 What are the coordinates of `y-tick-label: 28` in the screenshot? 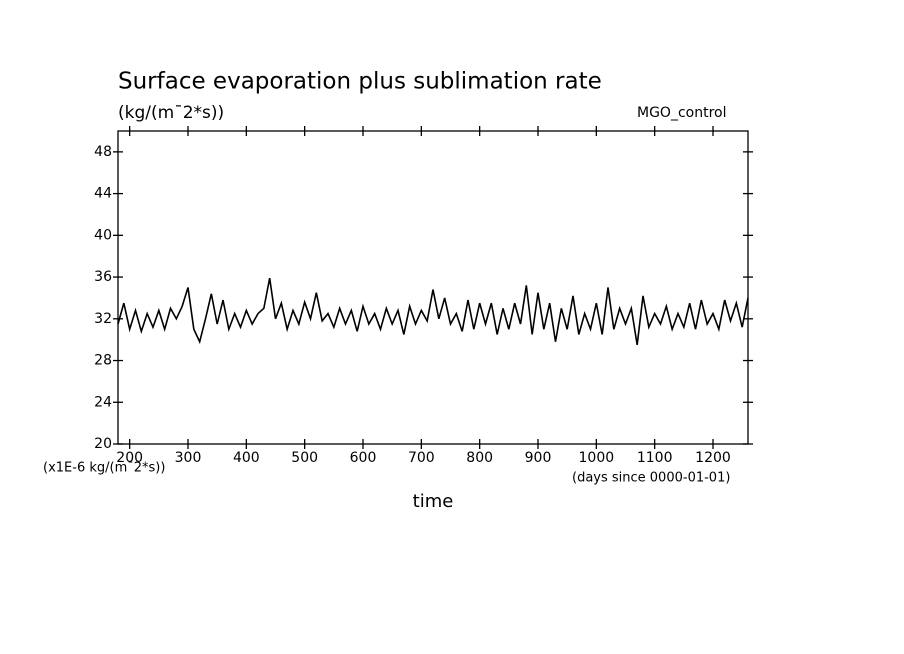 It's located at (103, 361).